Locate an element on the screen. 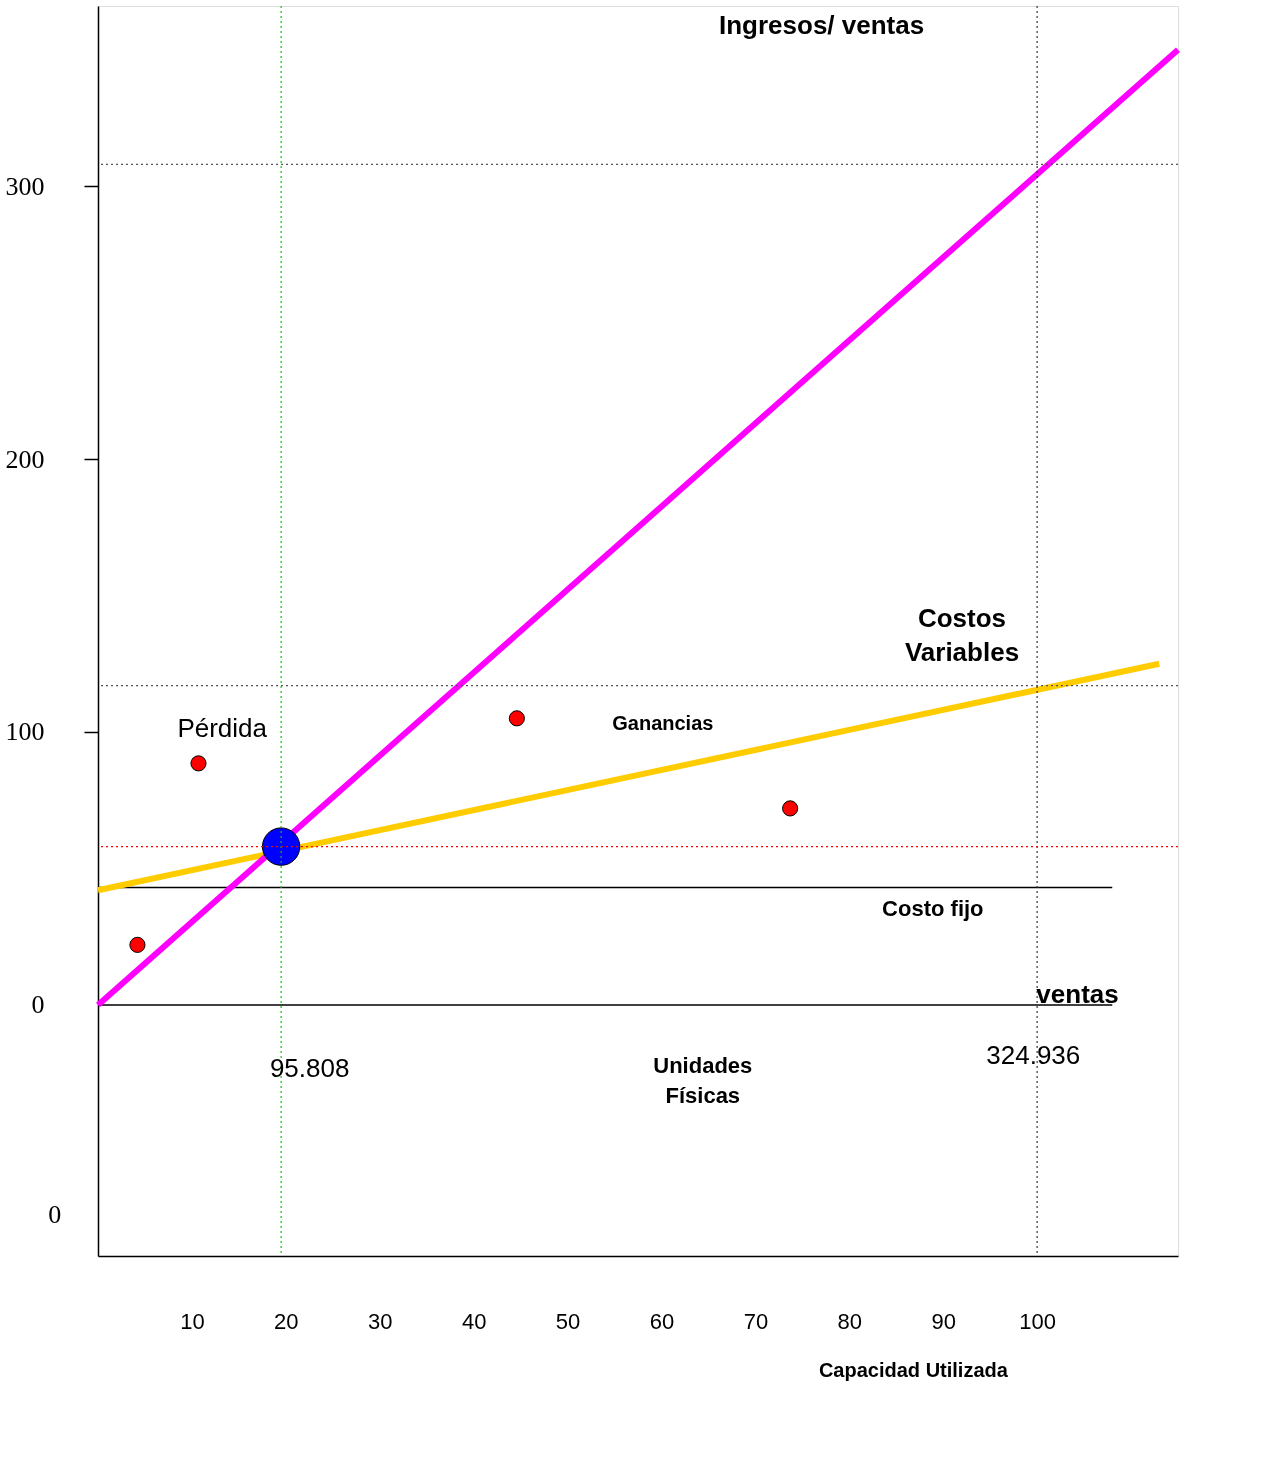  annotation: Pérdida is located at coordinates (222, 727).